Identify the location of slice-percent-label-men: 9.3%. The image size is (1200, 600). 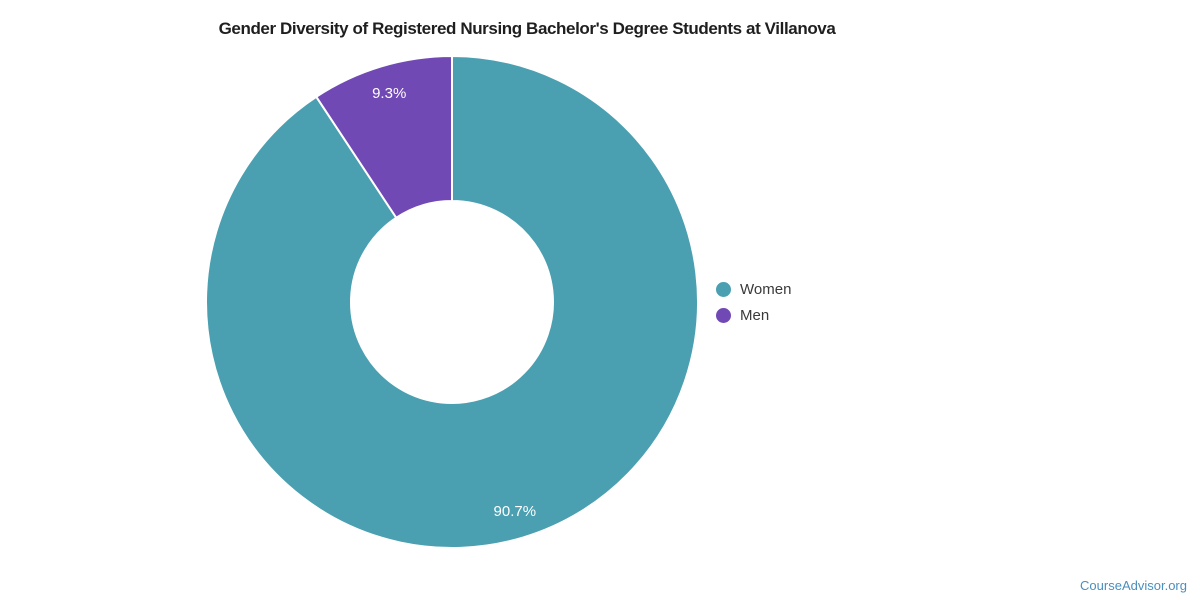
(389, 93).